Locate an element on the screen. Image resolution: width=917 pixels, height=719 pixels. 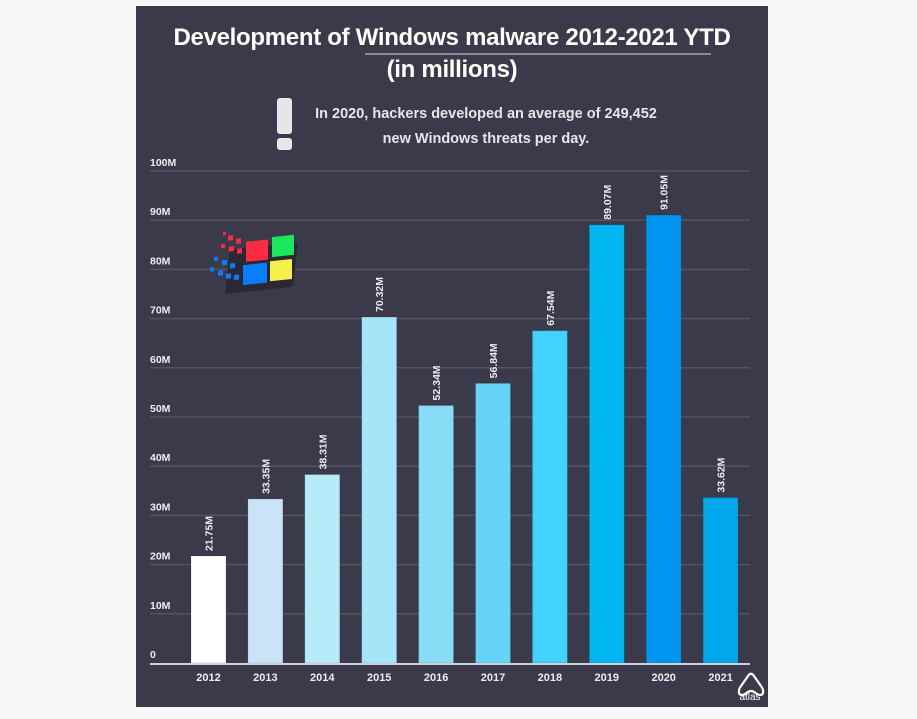
atlas-logo-icon is located at coordinates (751, 684).